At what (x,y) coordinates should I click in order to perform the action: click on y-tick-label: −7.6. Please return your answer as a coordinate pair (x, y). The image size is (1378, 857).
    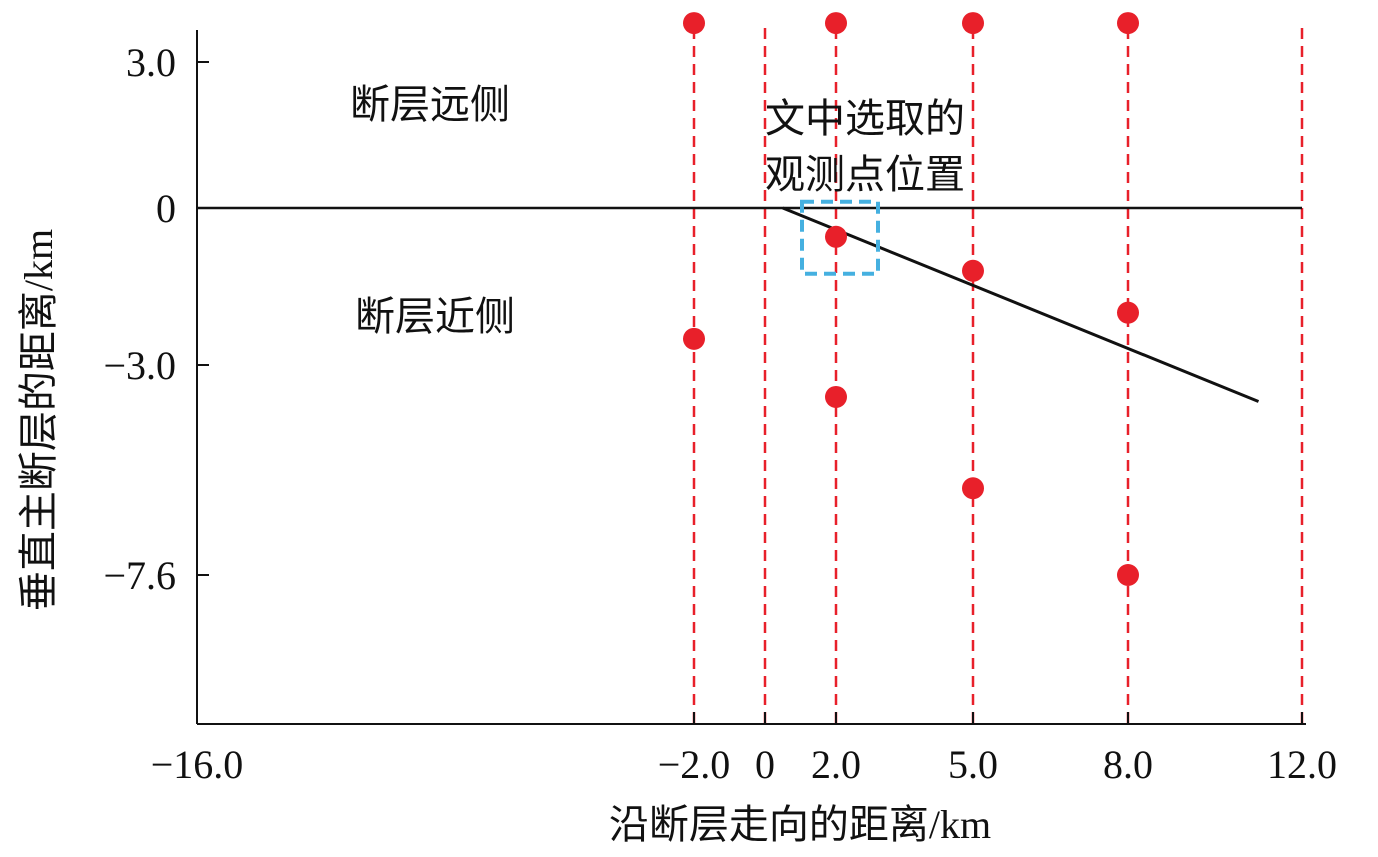
    Looking at the image, I should click on (139, 575).